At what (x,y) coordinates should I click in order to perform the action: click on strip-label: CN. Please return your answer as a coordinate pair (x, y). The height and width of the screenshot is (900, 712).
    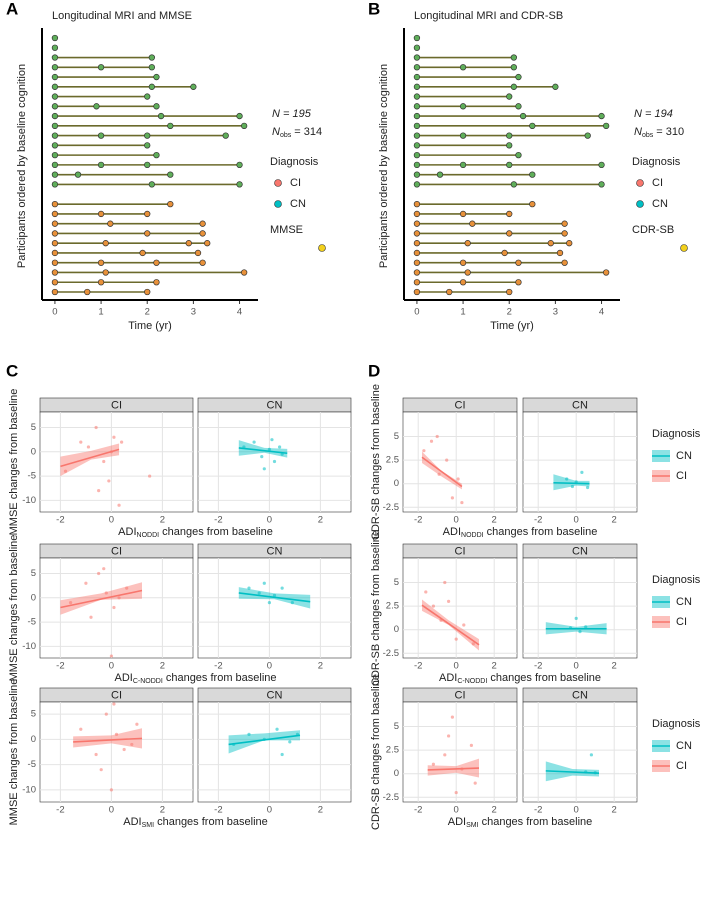
    Looking at the image, I should click on (275, 405).